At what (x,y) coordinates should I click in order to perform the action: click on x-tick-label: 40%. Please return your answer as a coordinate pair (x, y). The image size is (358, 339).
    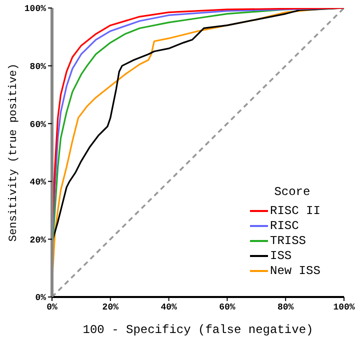
    Looking at the image, I should click on (169, 307).